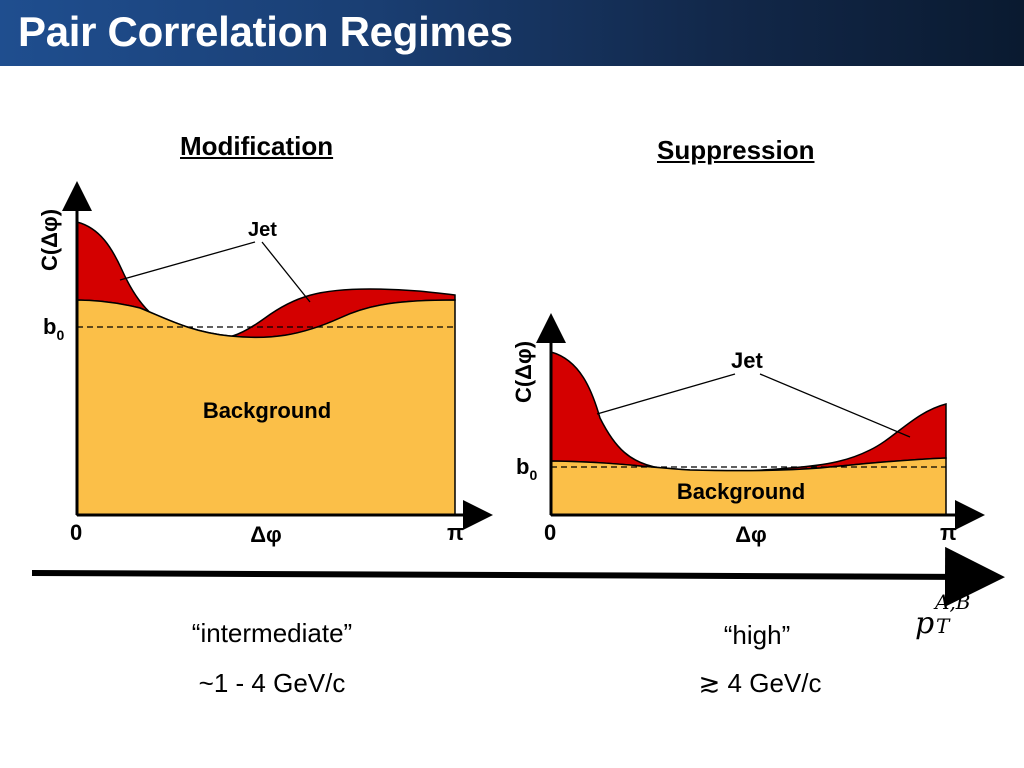  Describe the element at coordinates (666, 394) in the screenshot. I see `suppression-jet-pointer-left` at that location.